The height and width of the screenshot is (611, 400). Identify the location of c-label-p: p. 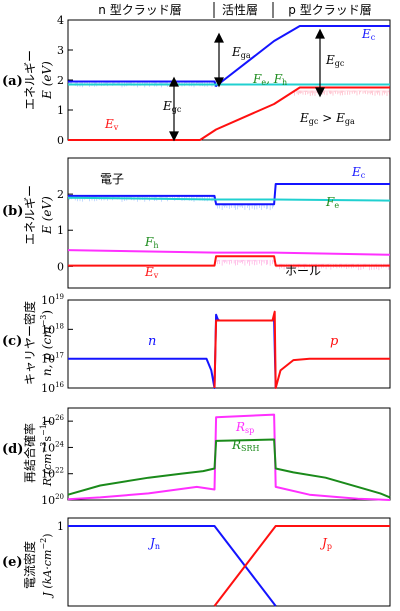
(334, 341).